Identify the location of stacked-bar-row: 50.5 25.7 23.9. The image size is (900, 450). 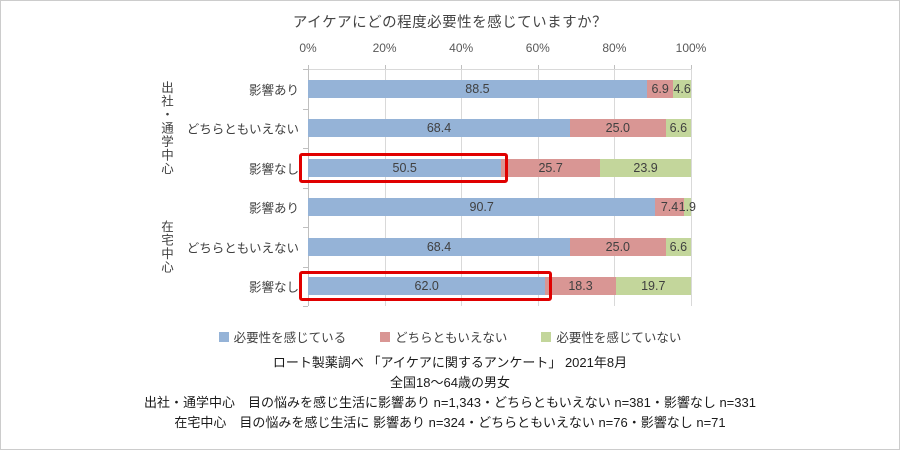
(500, 167).